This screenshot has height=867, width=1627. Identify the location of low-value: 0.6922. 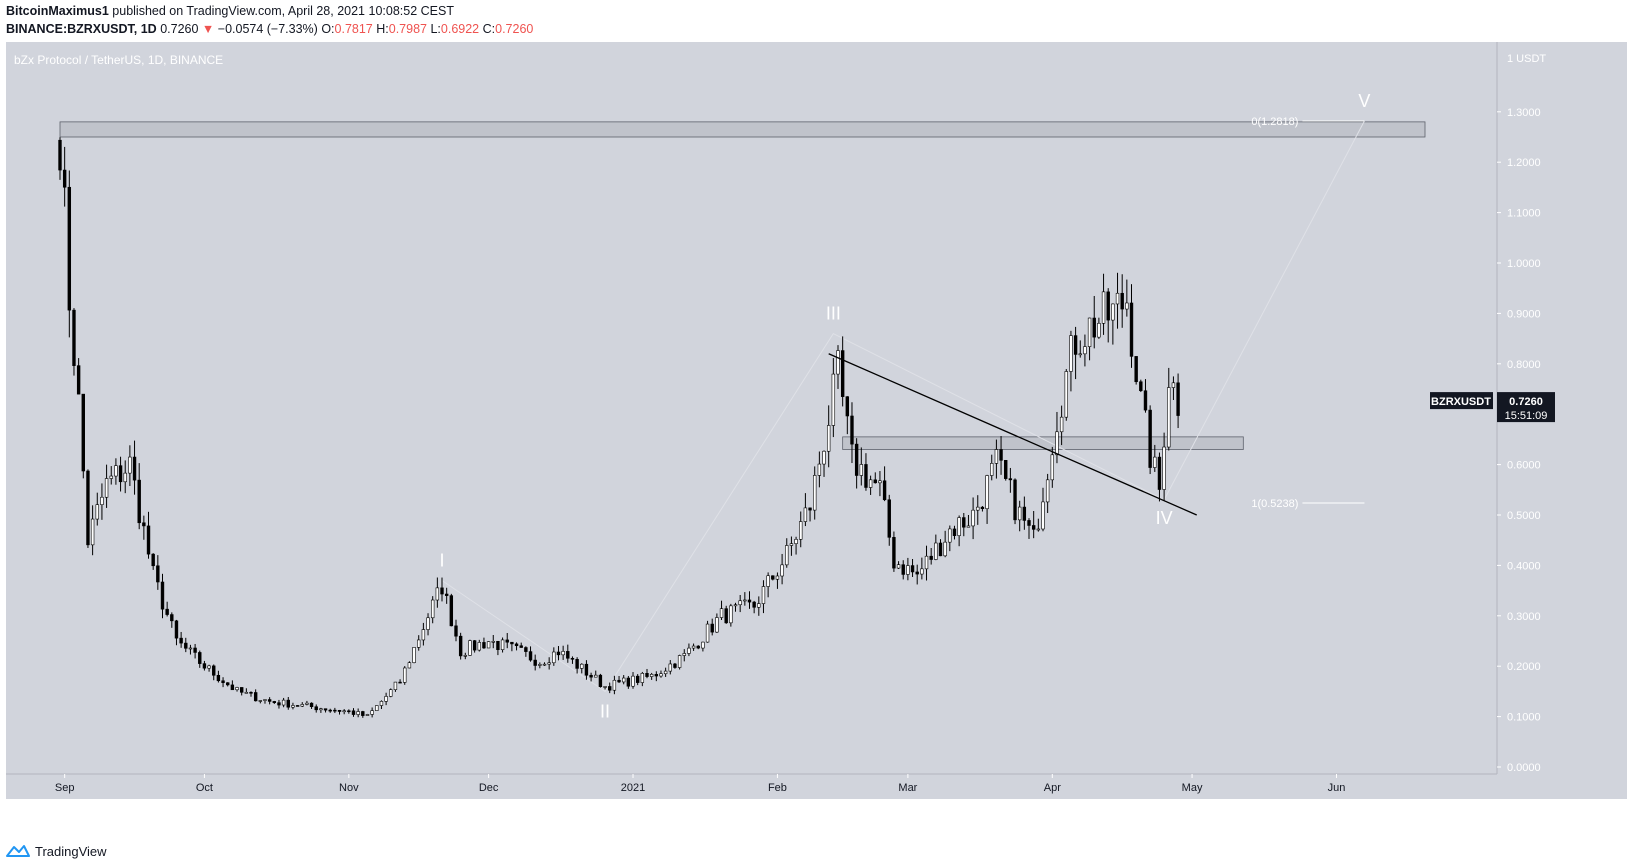
(460, 29).